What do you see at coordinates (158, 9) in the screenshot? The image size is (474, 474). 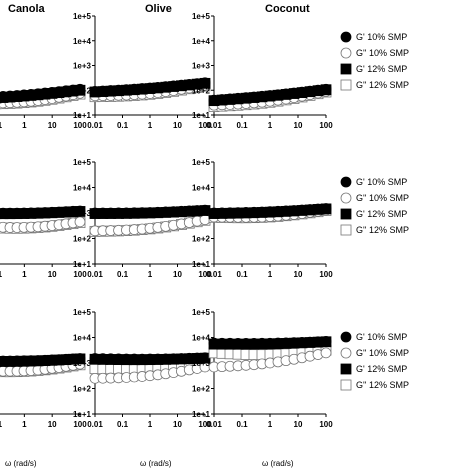 I see `column-title-olive: Olive` at bounding box center [158, 9].